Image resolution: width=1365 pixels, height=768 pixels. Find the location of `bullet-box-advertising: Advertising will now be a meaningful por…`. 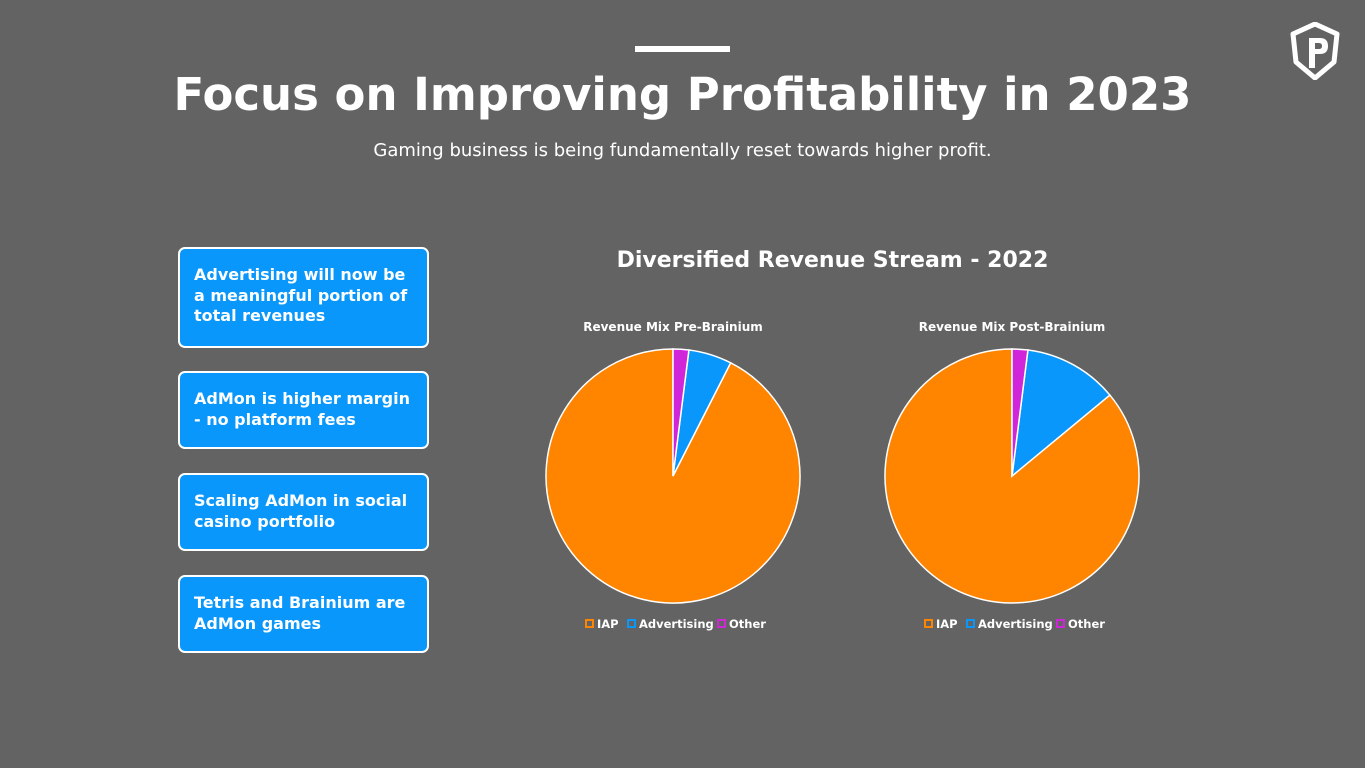

bullet-box-advertising: Advertising will now be a meaningful por… is located at coordinates (303, 297).